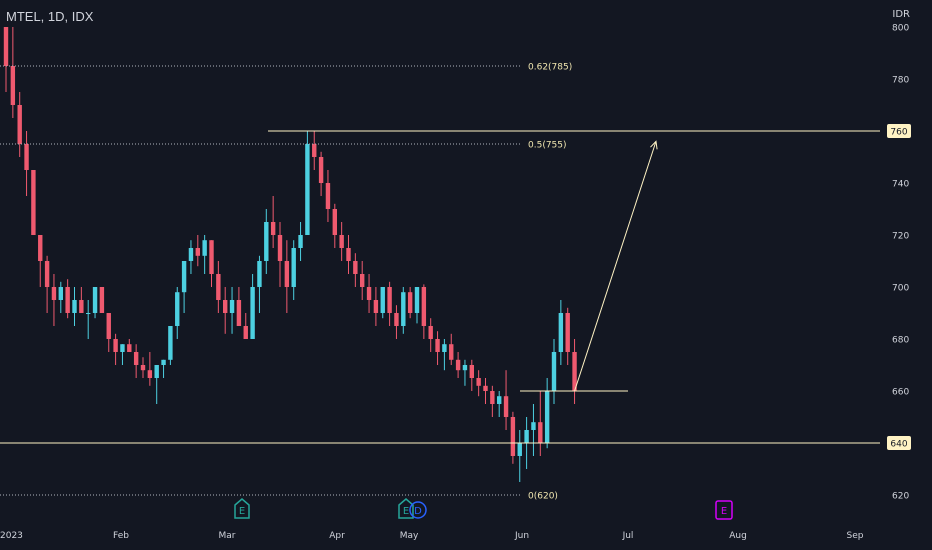 This screenshot has height=550, width=932. Describe the element at coordinates (900, 185) in the screenshot. I see `y-tick-label: 740` at that location.